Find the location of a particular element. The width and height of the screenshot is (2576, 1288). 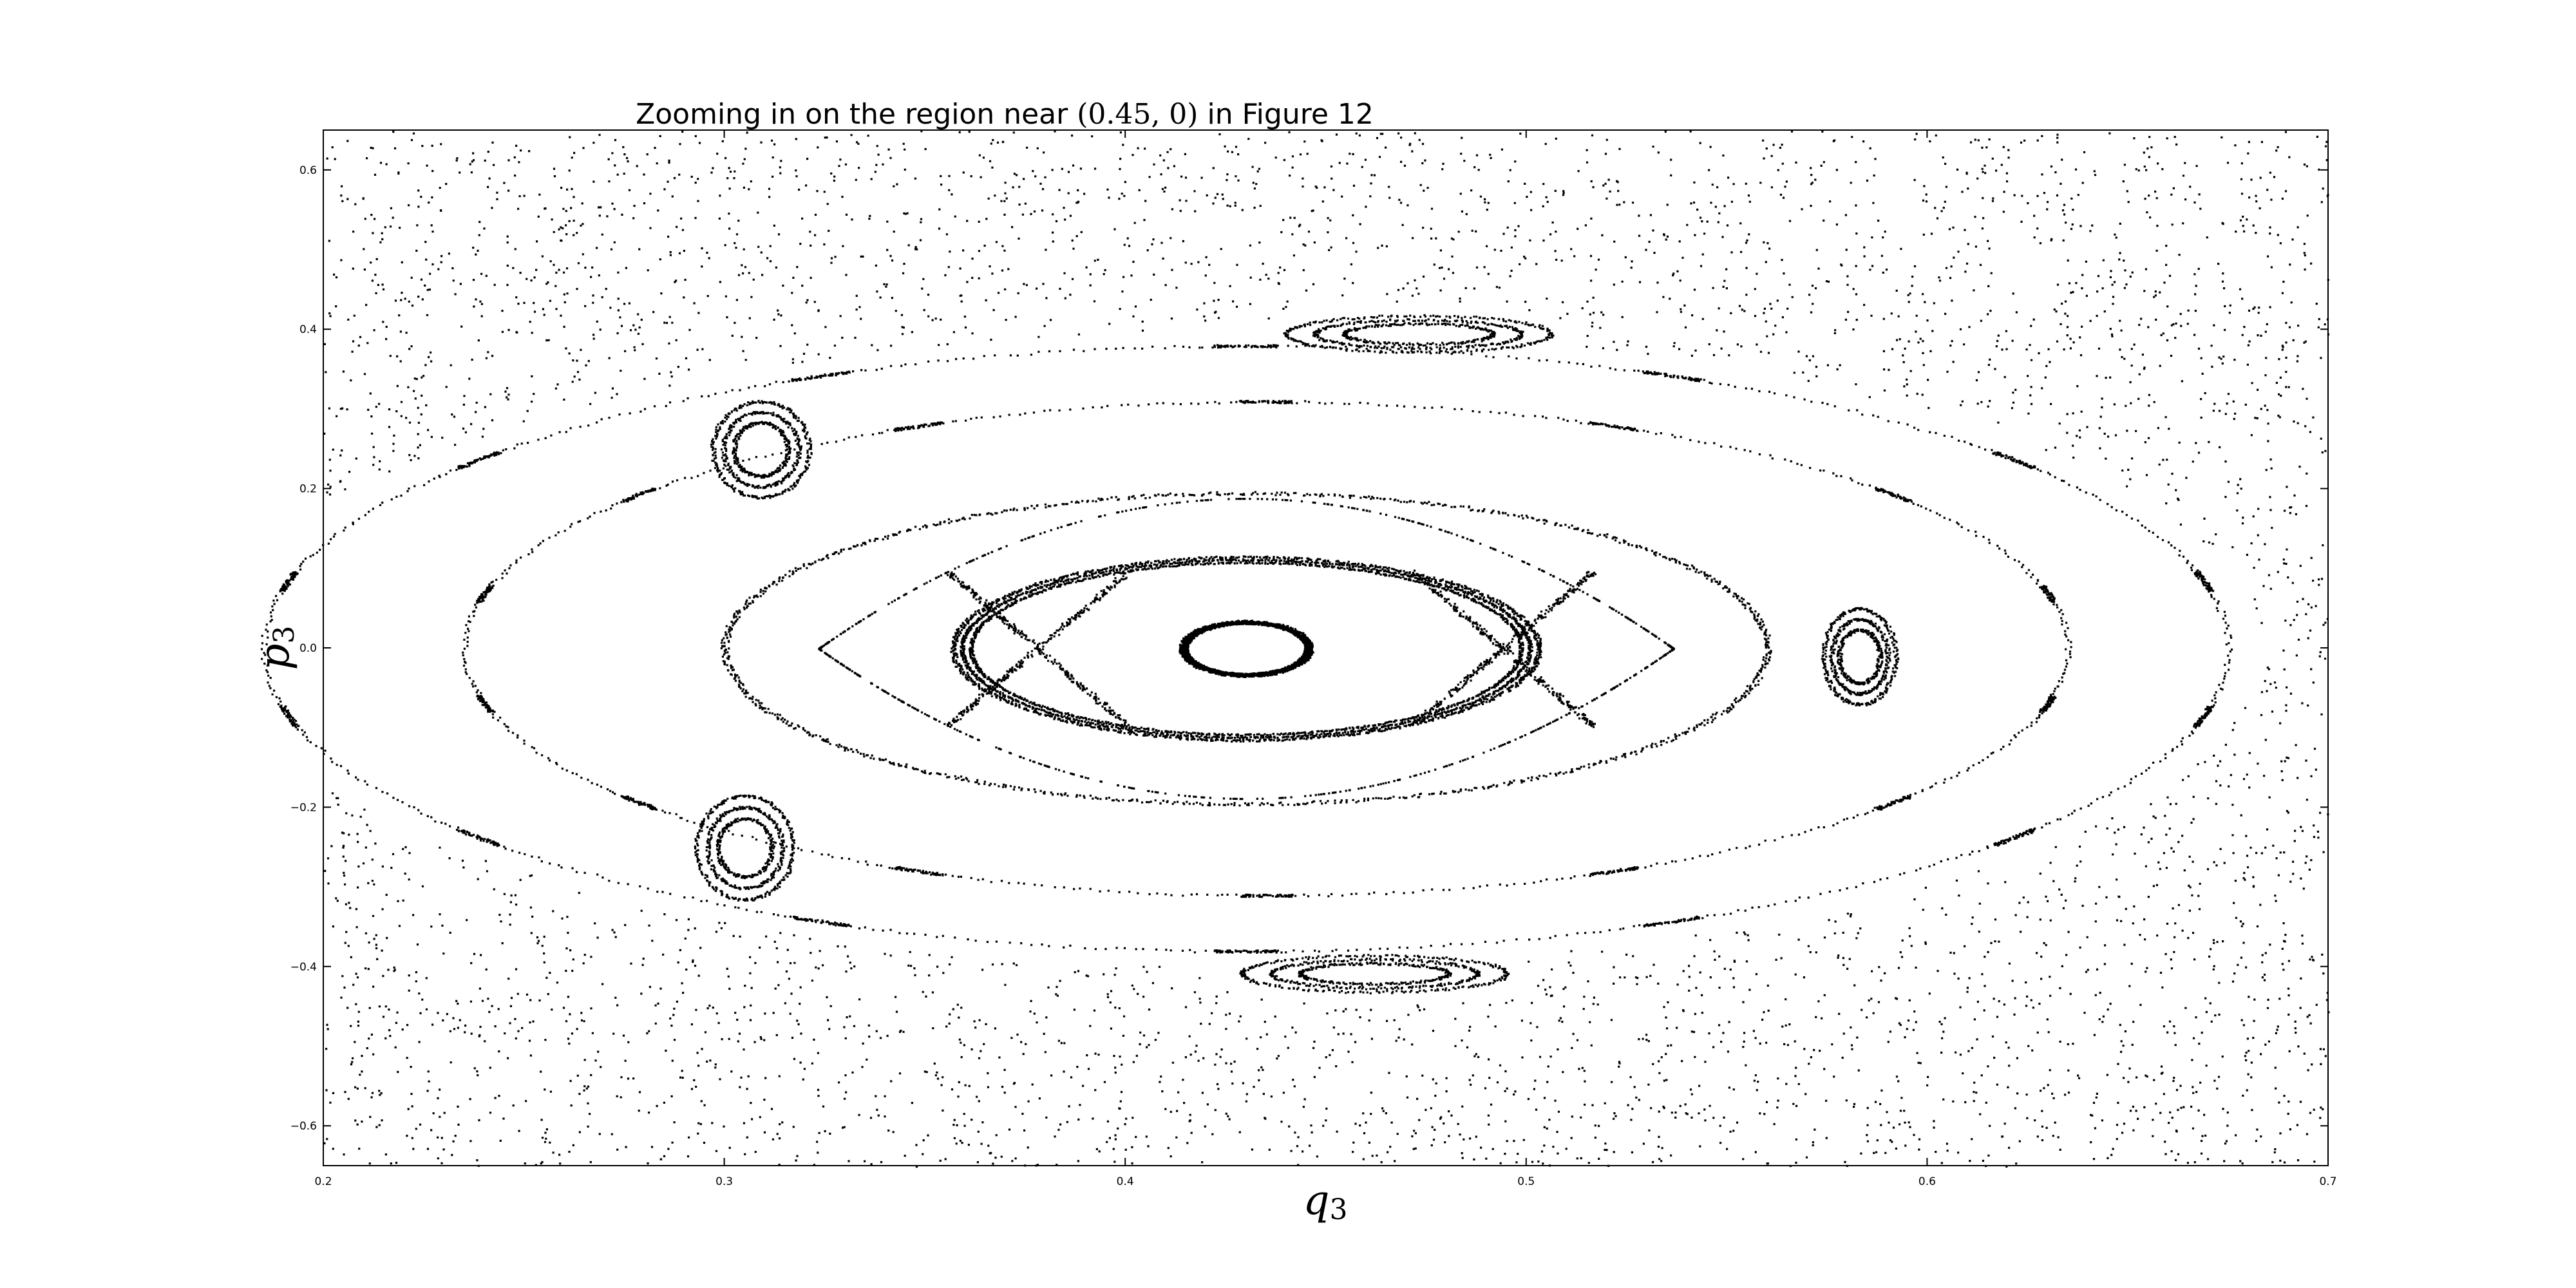

x-tick-label: 0.7 is located at coordinates (2328, 1181).